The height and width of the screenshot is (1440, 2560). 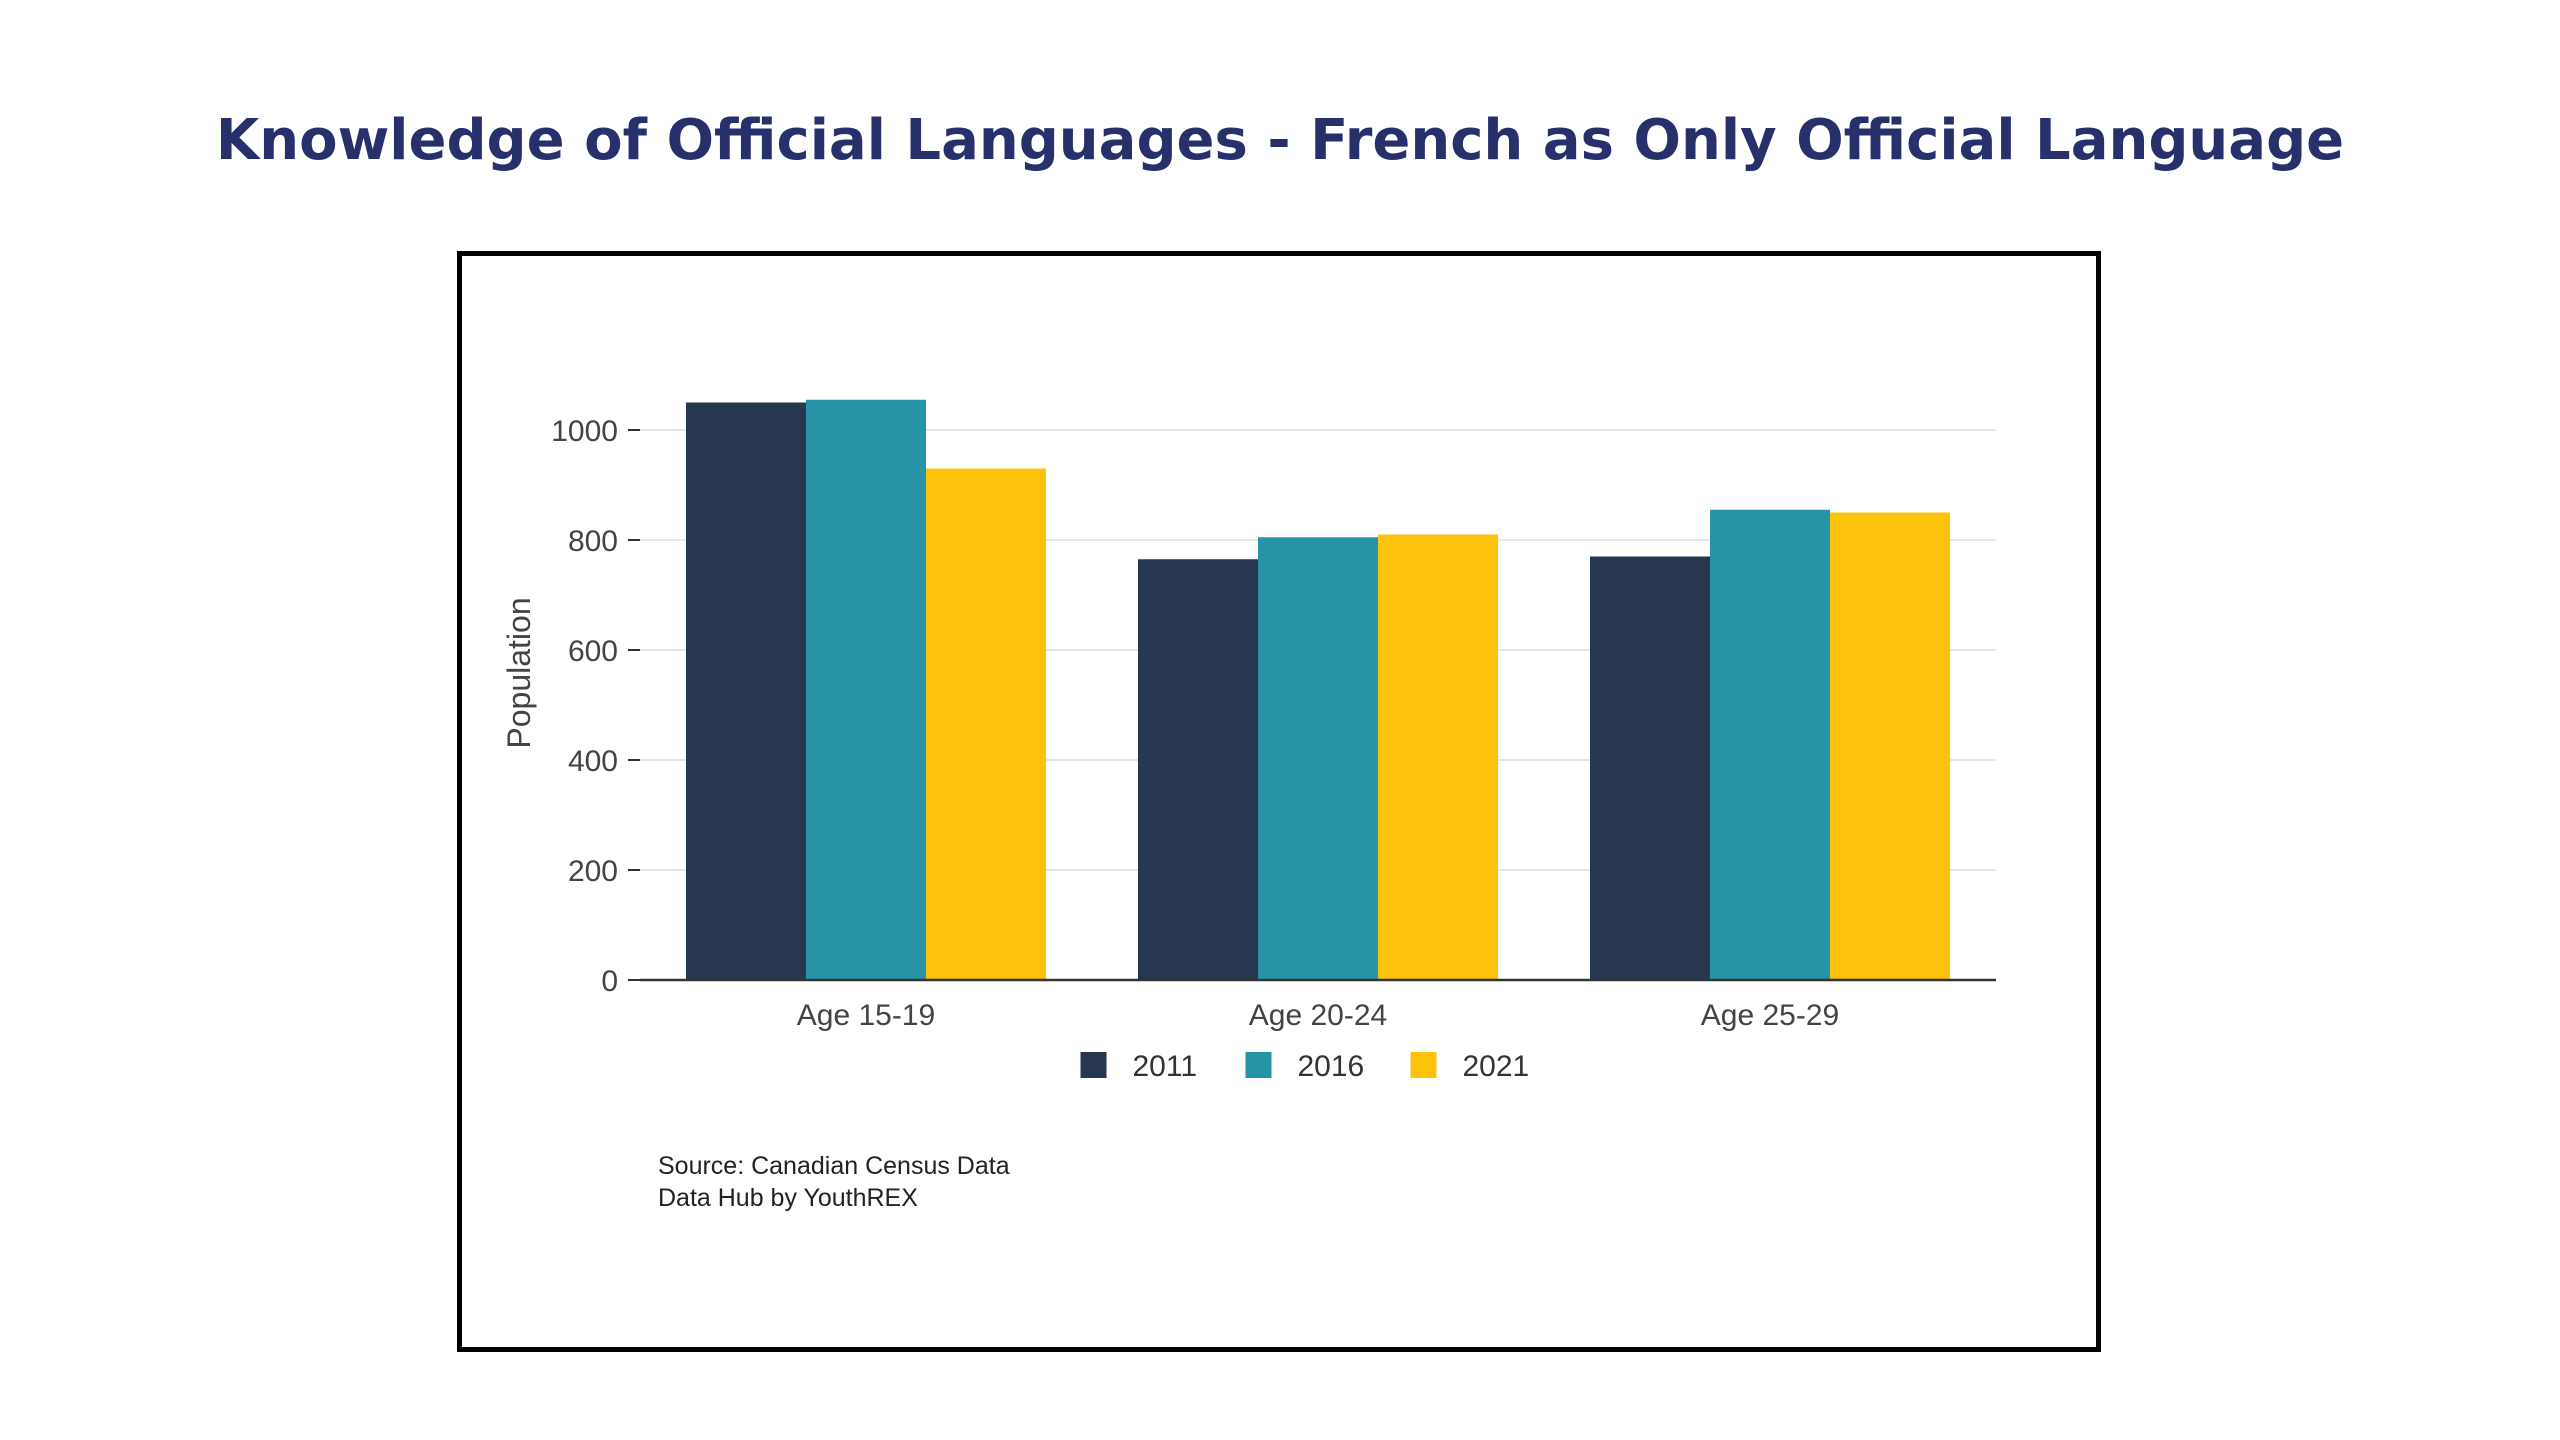 I want to click on x-tick-label: Age 25-29, so click(x=1770, y=1015).